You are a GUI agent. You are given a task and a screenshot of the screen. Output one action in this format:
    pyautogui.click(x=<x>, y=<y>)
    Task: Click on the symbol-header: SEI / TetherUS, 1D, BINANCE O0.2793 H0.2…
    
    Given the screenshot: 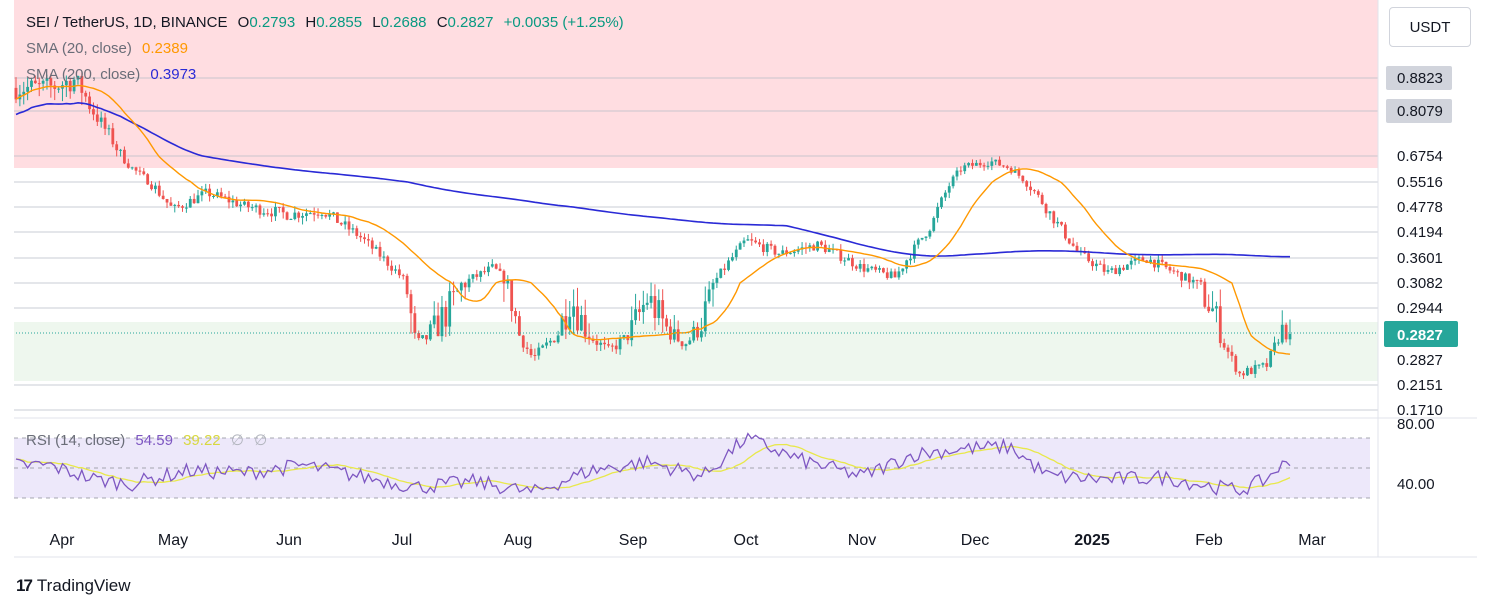 What is the action you would take?
    pyautogui.click(x=328, y=23)
    